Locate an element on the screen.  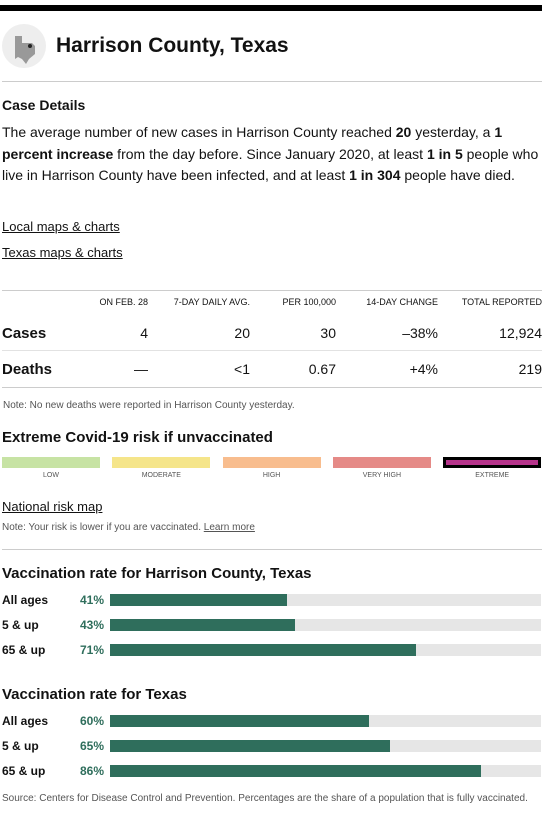
page-title: Harrison County, Texas is located at coordinates (172, 45).